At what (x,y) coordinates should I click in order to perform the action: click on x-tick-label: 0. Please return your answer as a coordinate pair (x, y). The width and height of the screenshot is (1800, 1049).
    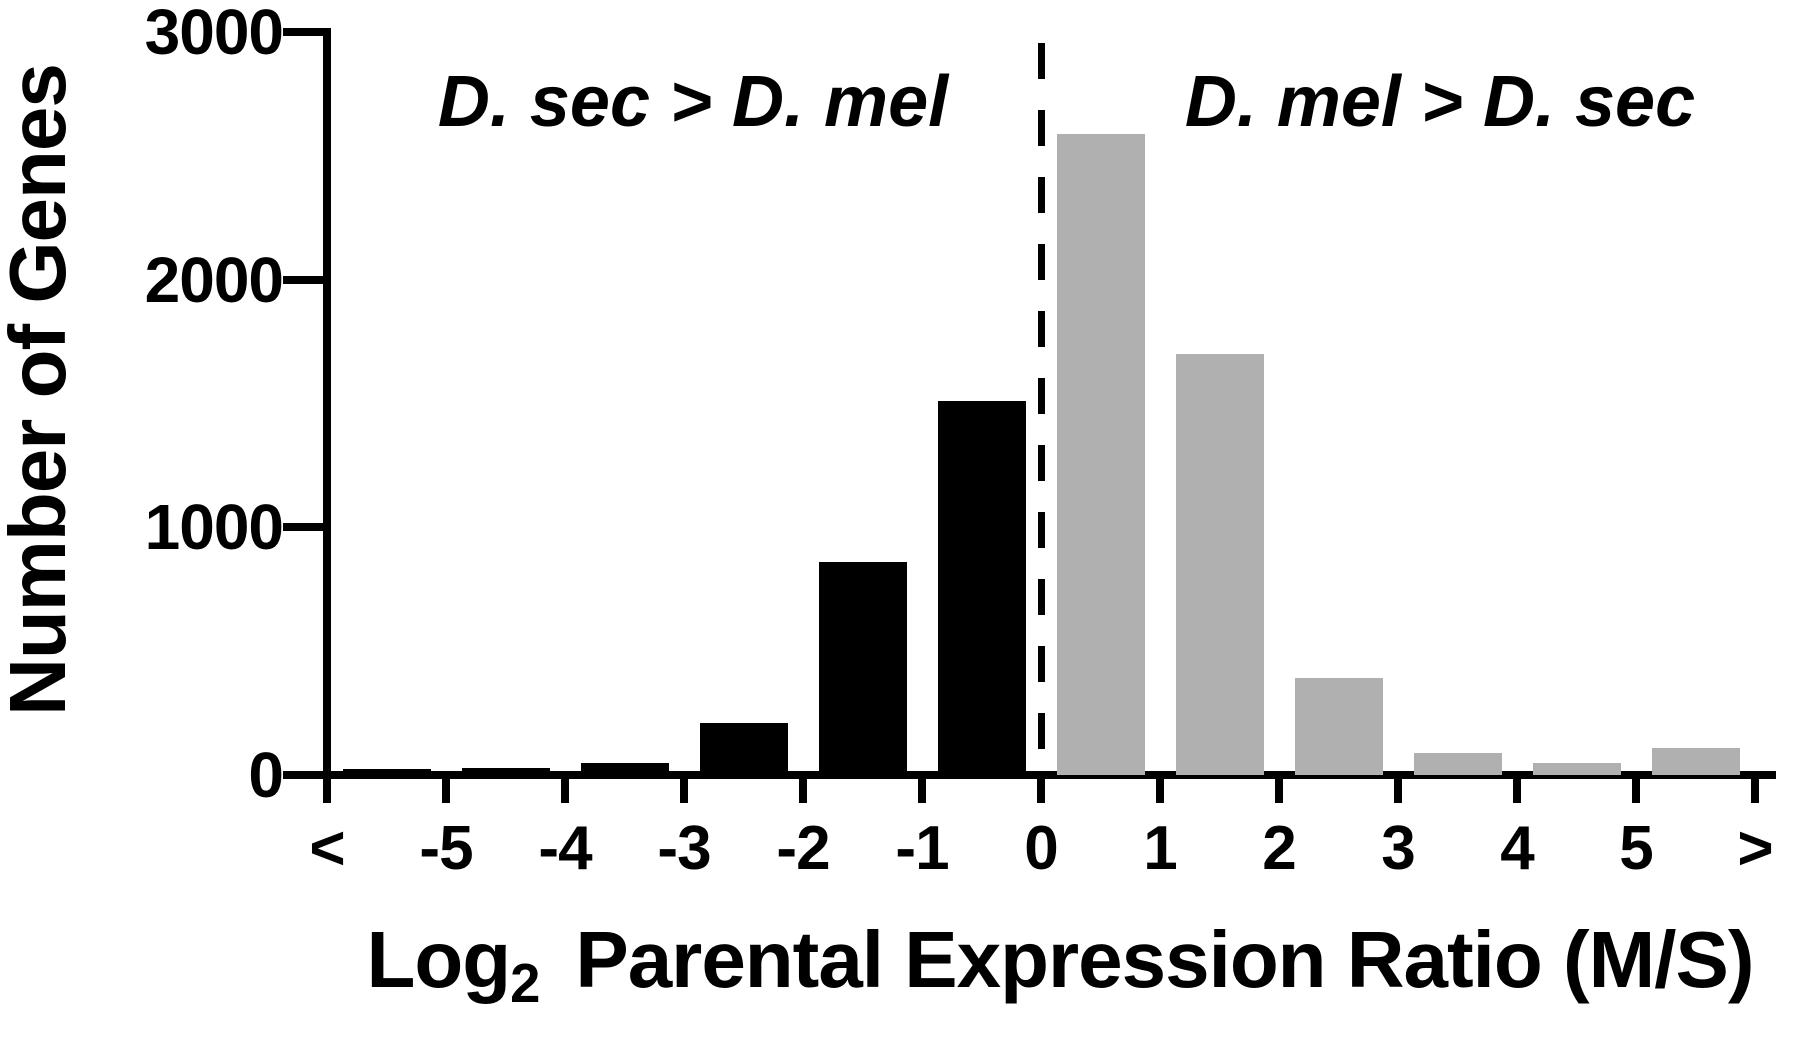
    Looking at the image, I should click on (1041, 848).